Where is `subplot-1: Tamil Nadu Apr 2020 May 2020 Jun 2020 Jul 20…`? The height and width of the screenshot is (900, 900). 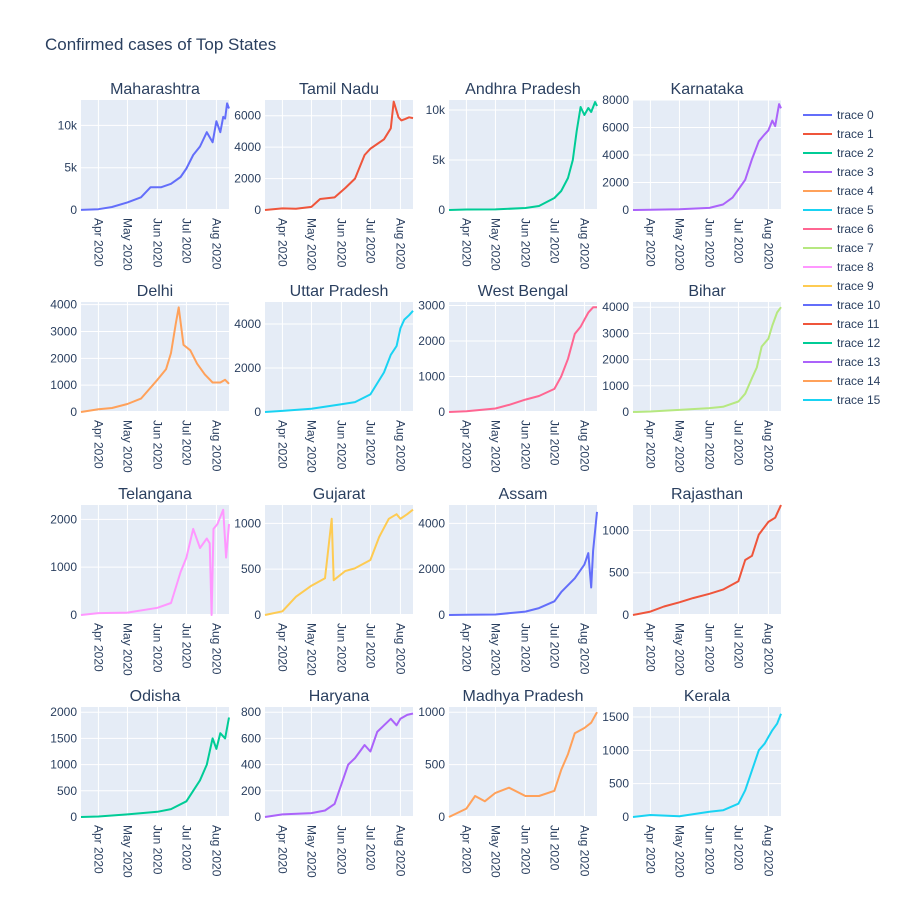
subplot-1: Tamil Nadu Apr 2020 May 2020 Jun 2020 Jul 20… is located at coordinates (324, 176).